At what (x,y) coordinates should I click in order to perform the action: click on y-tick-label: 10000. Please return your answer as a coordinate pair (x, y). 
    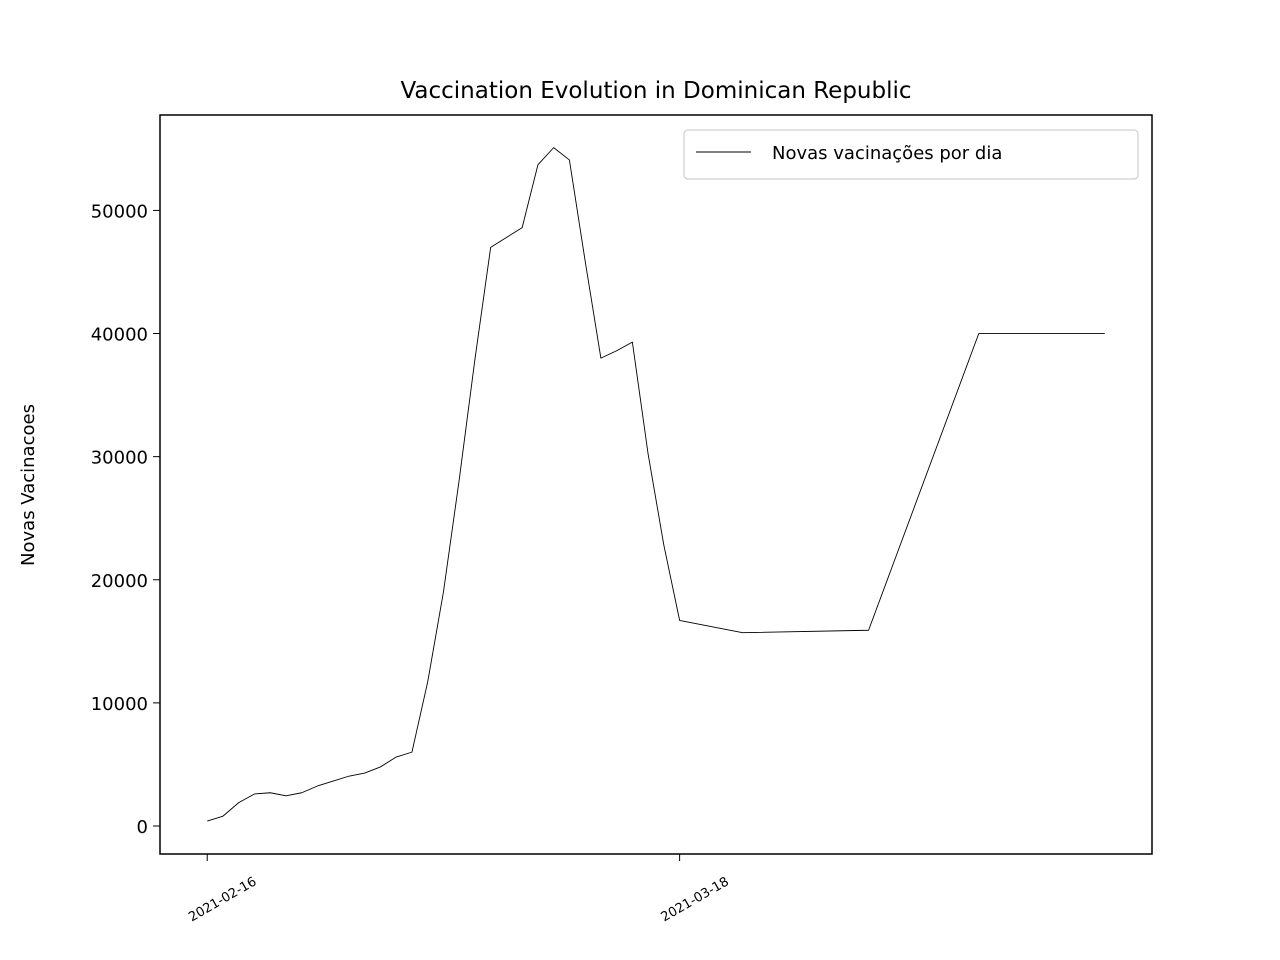
    Looking at the image, I should click on (119, 704).